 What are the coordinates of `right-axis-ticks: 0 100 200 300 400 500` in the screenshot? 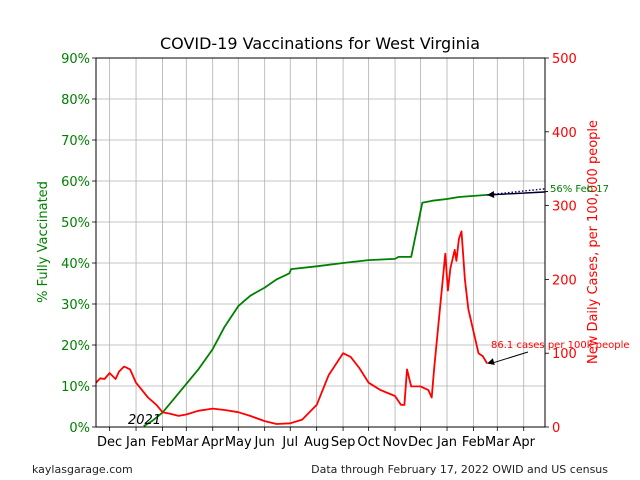 It's located at (561, 244).